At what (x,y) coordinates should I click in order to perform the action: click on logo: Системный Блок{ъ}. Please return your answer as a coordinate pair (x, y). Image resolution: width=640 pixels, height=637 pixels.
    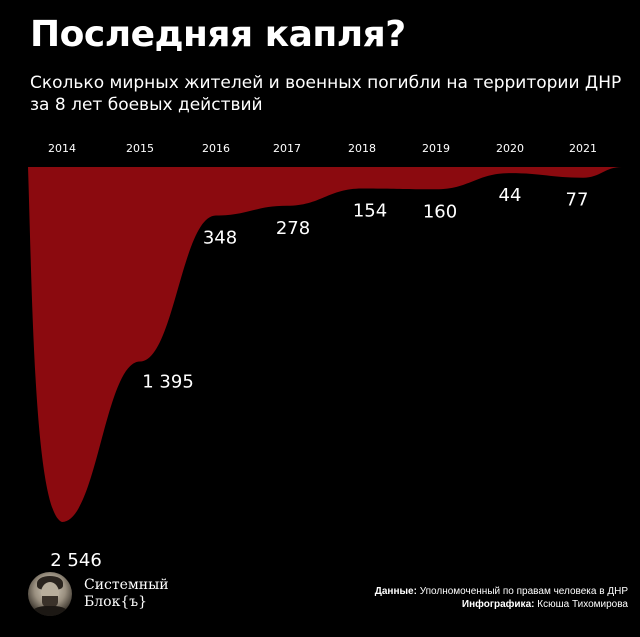
    Looking at the image, I should click on (98, 594).